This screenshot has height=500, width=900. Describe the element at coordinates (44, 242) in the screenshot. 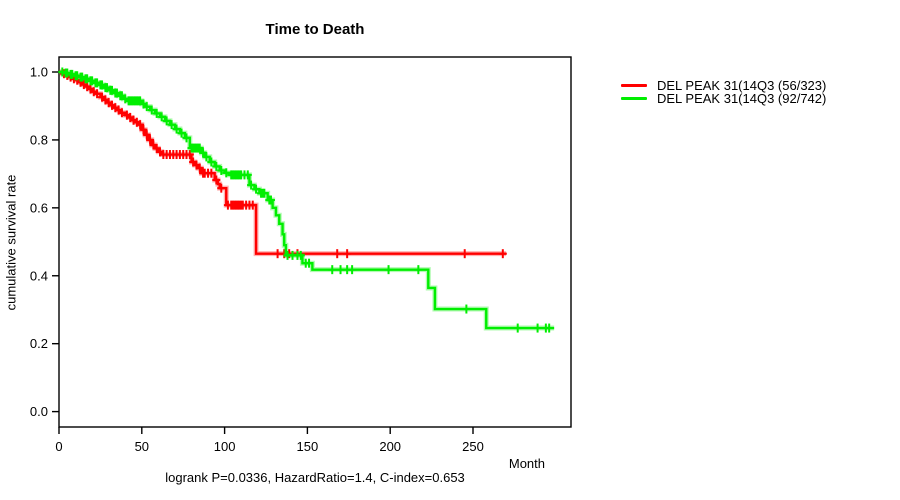

I see `y-axis-ticks: 0.0 0.2 0.4 0.6 0.8 1.0` at that location.